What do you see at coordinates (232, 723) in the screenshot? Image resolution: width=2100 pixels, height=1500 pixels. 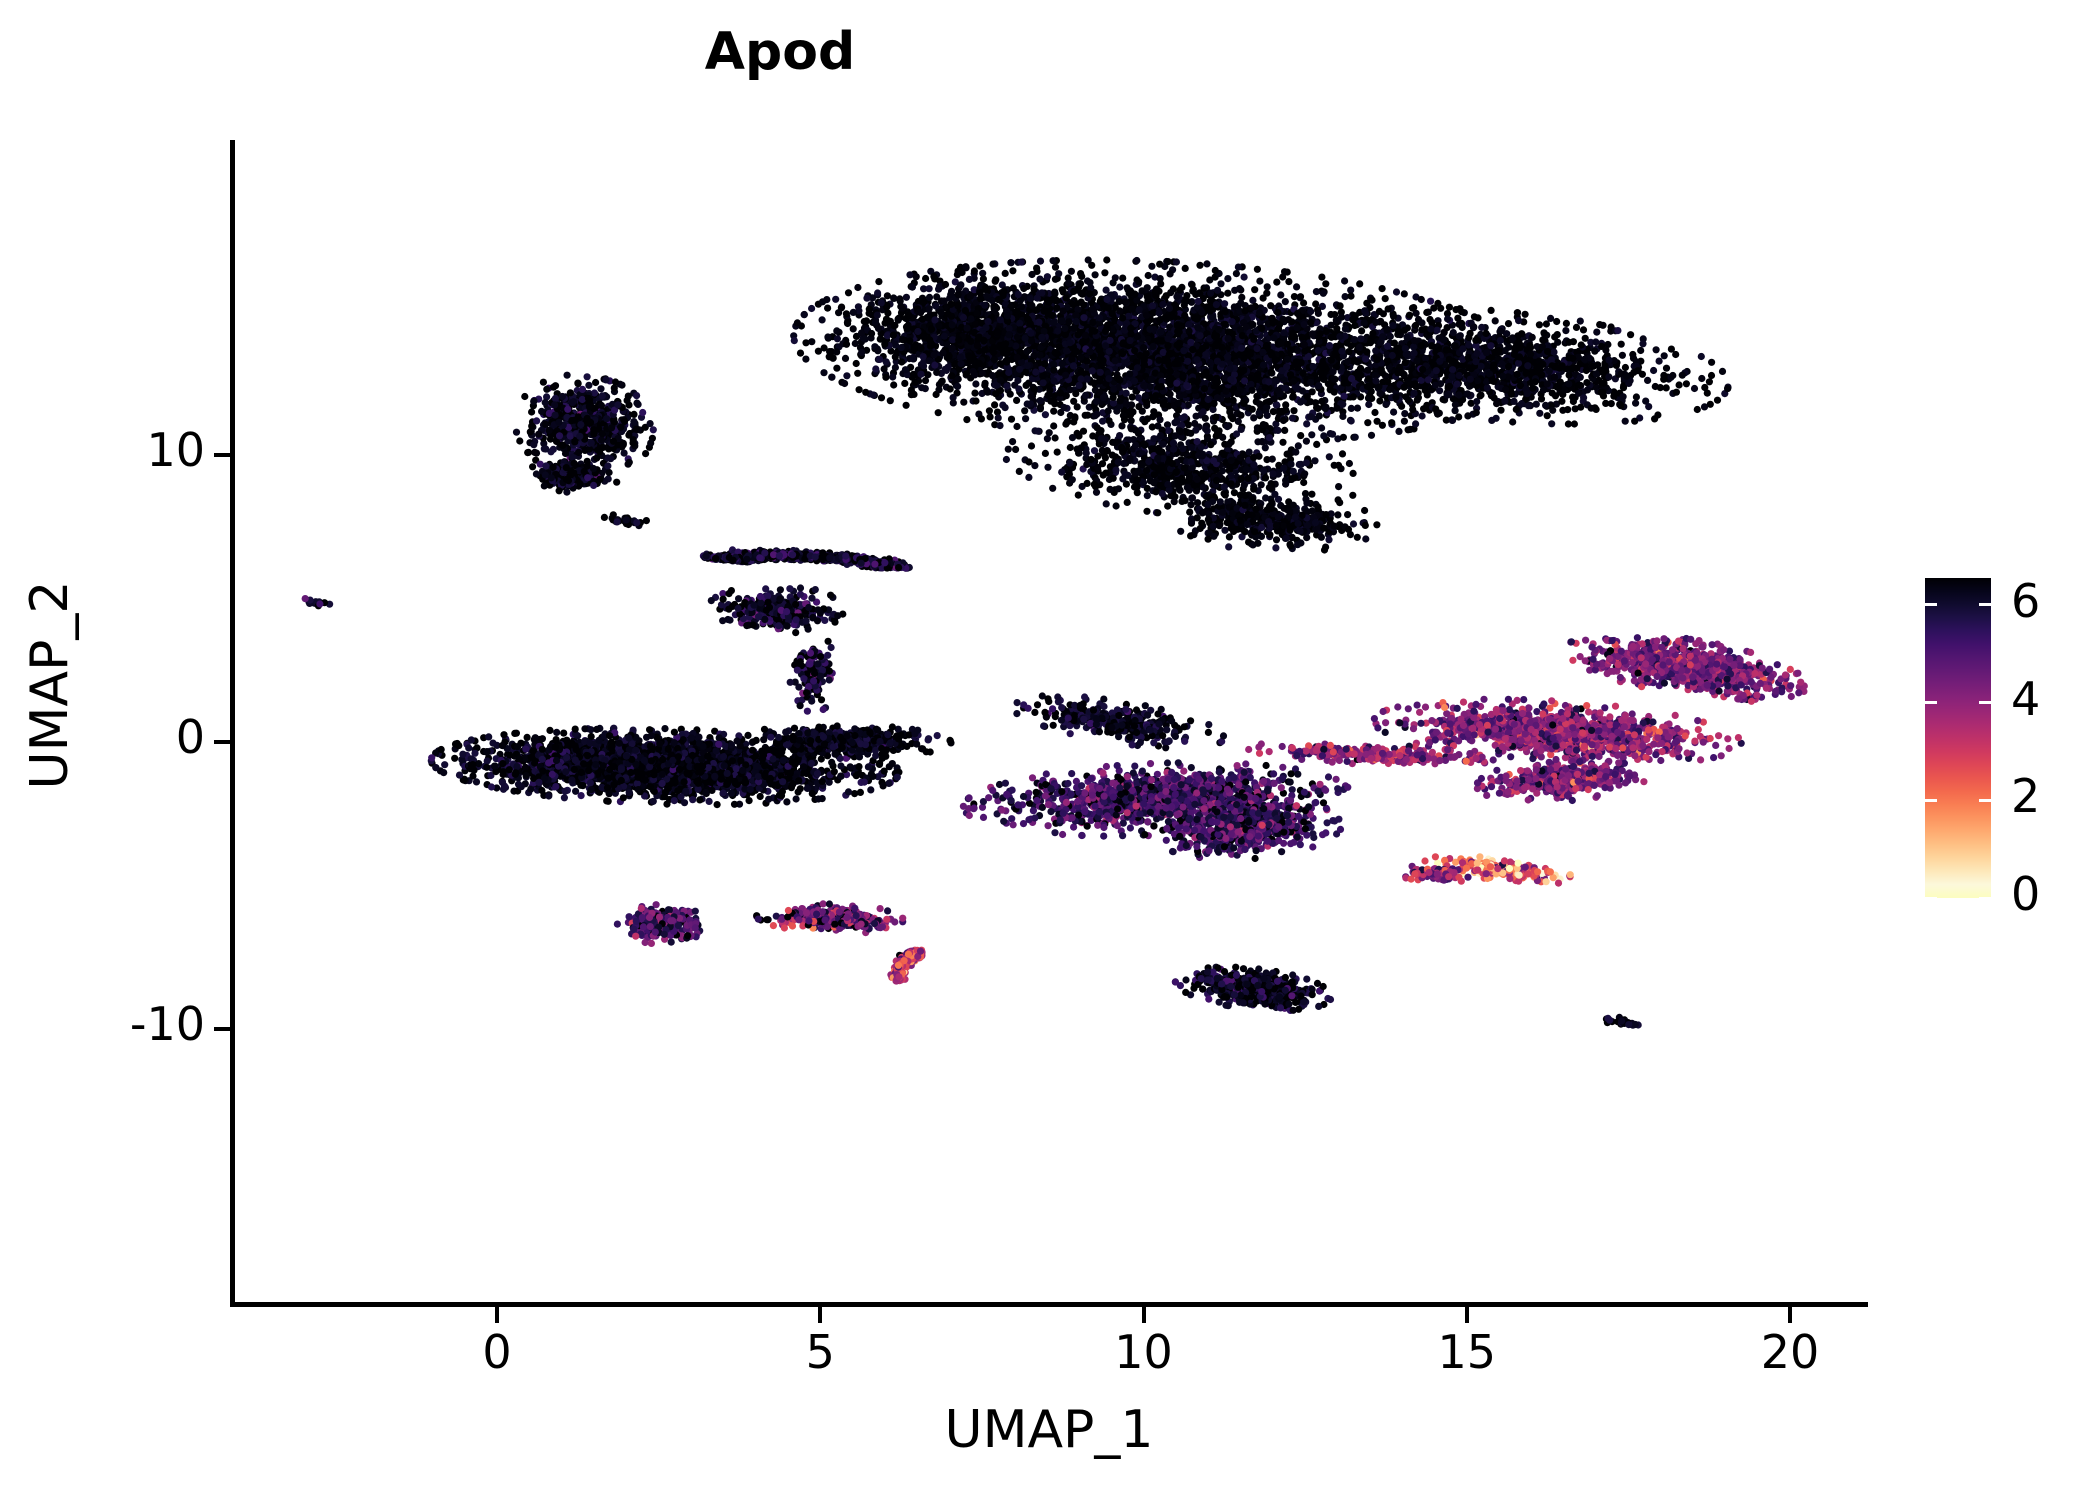 I see `axis-spine-left` at bounding box center [232, 723].